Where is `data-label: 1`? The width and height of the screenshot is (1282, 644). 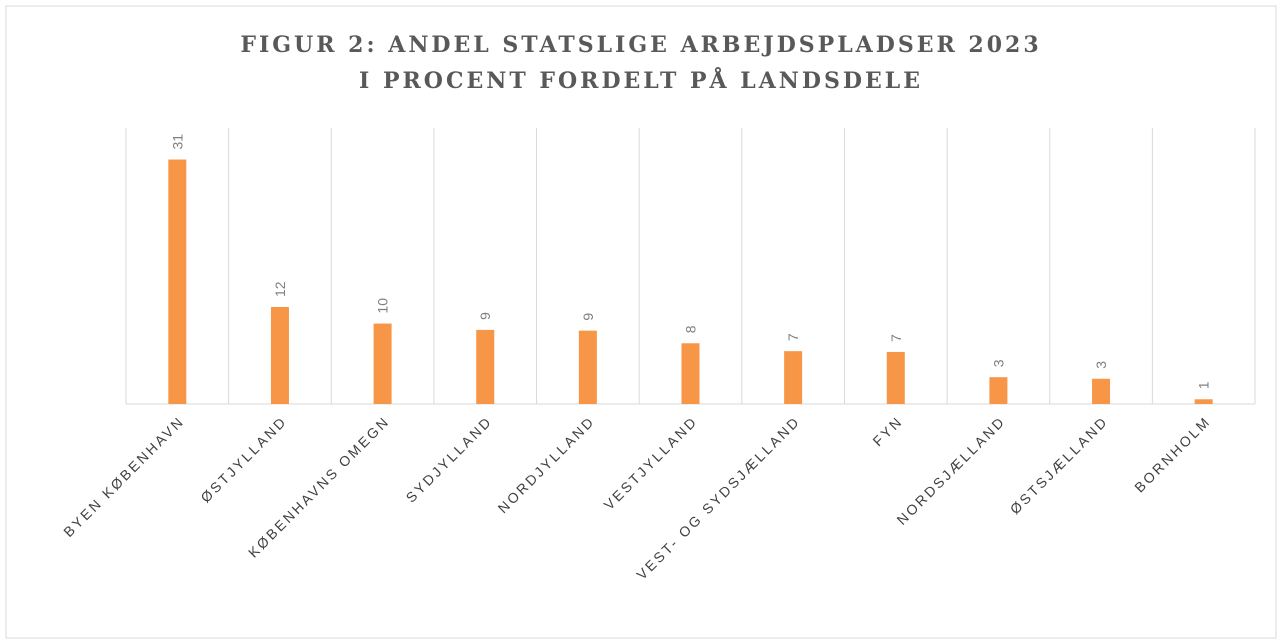
data-label: 1 is located at coordinates (1204, 385).